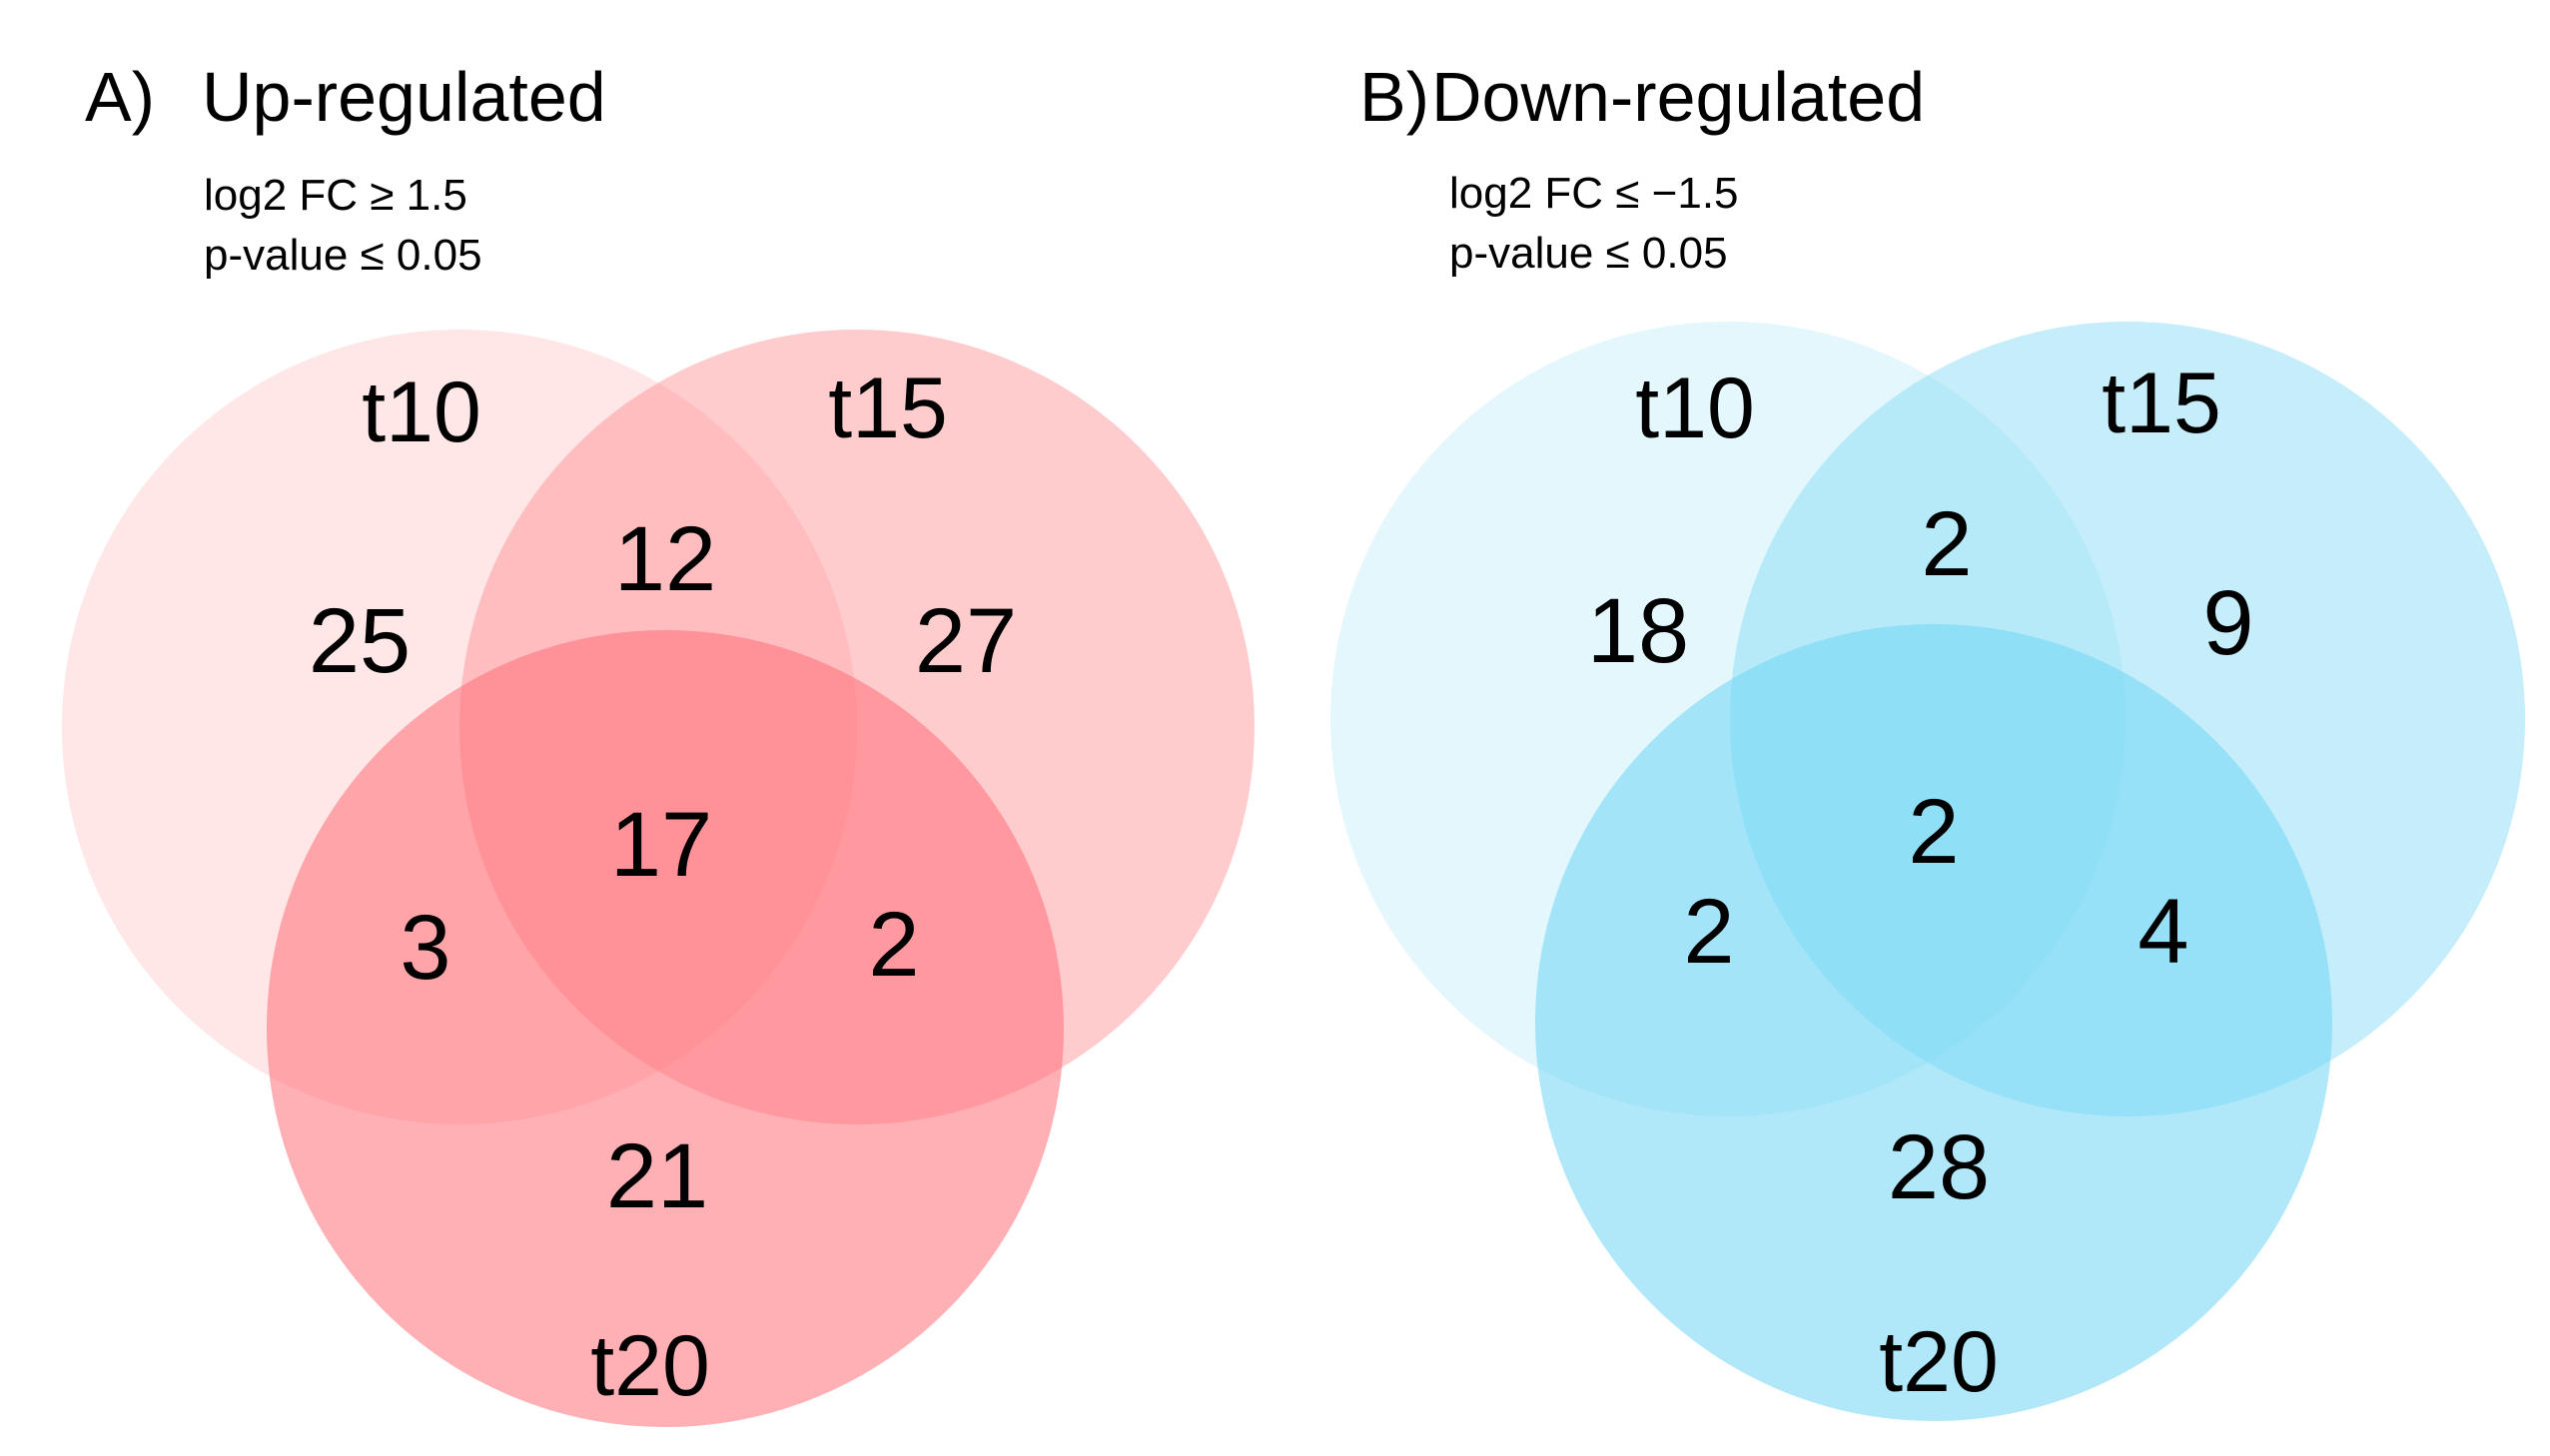 The height and width of the screenshot is (1456, 2550). What do you see at coordinates (2163, 932) in the screenshot?
I see `region-count-t15-t20: 4` at bounding box center [2163, 932].